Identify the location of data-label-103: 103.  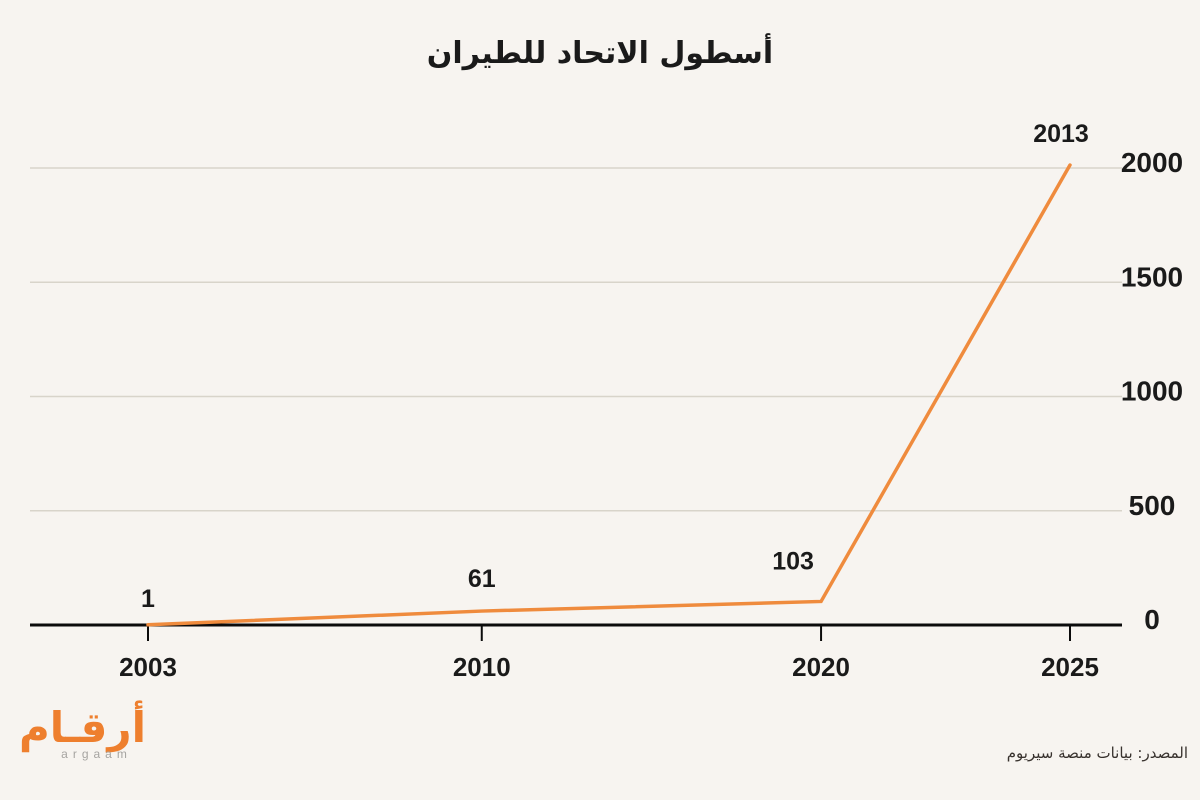
(793, 561).